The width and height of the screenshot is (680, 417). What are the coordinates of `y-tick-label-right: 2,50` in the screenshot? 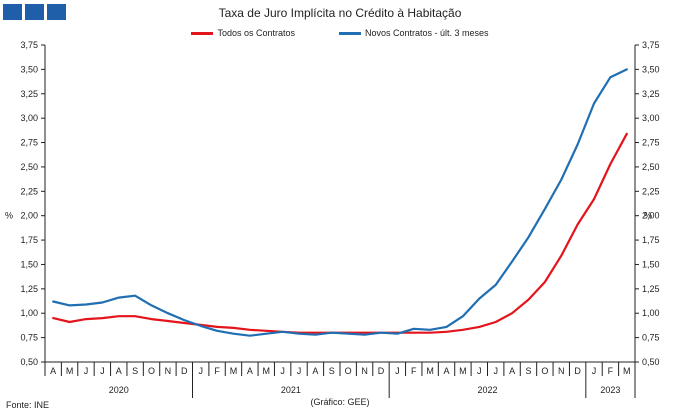 It's located at (651, 167).